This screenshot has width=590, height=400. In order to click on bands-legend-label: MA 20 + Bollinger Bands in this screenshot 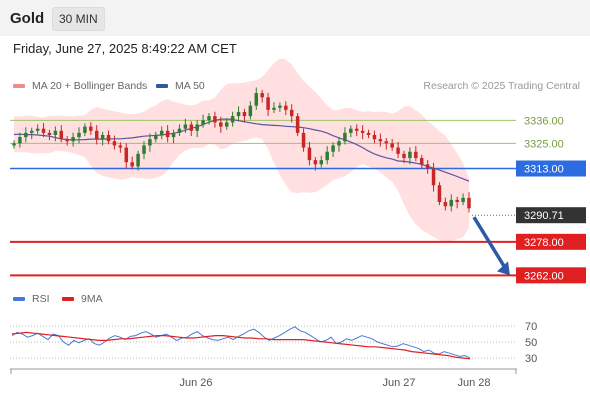, I will do `click(90, 86)`.